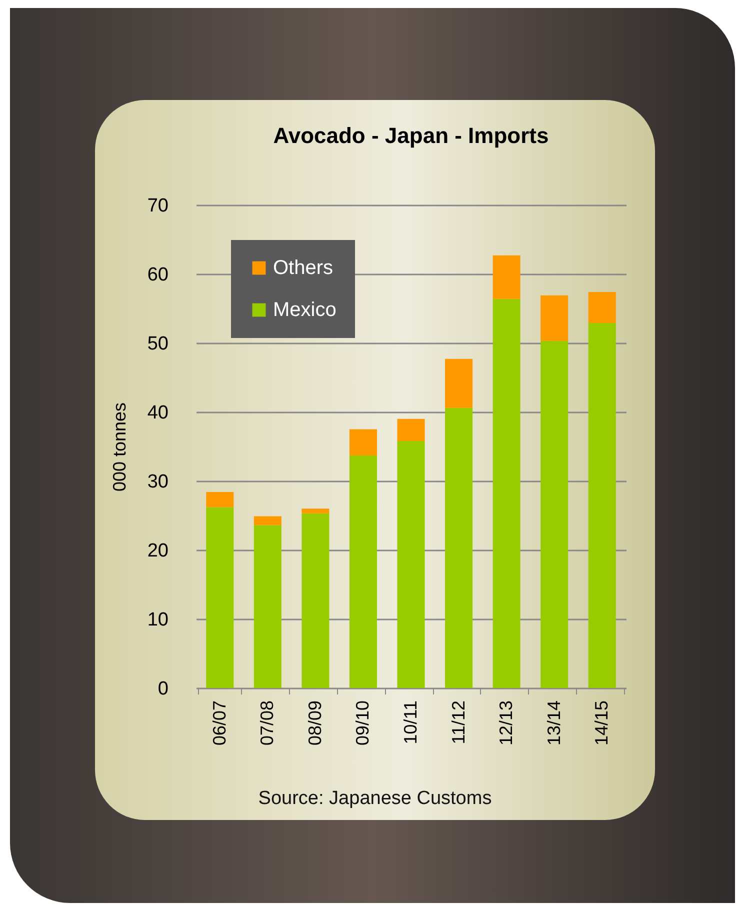 Image resolution: width=746 pixels, height=909 pixels. I want to click on y-tick-label: 30, so click(157, 482).